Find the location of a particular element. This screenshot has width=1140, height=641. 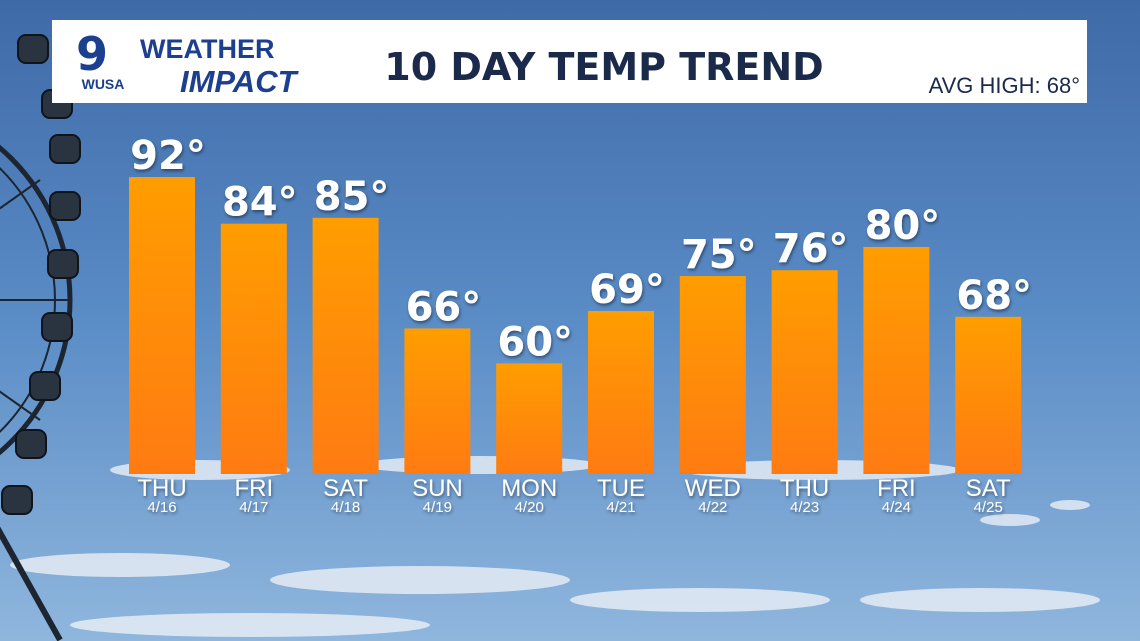

header-bar is located at coordinates (569, 61).